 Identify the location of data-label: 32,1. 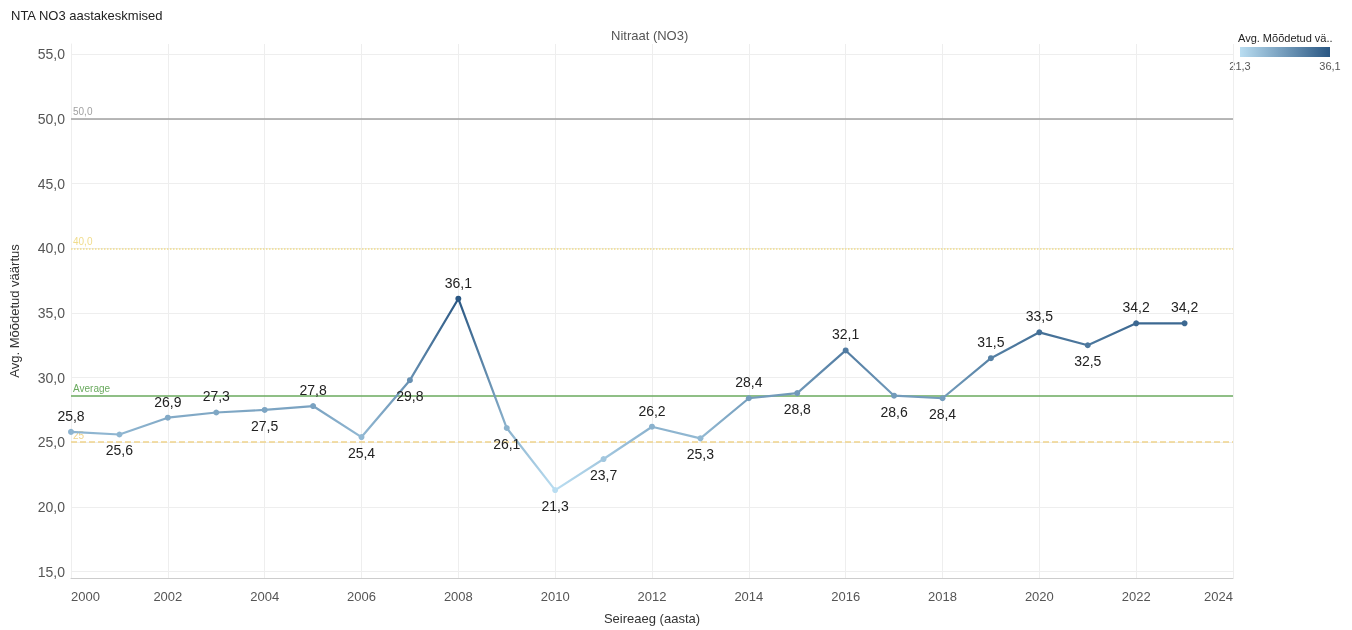
(846, 334).